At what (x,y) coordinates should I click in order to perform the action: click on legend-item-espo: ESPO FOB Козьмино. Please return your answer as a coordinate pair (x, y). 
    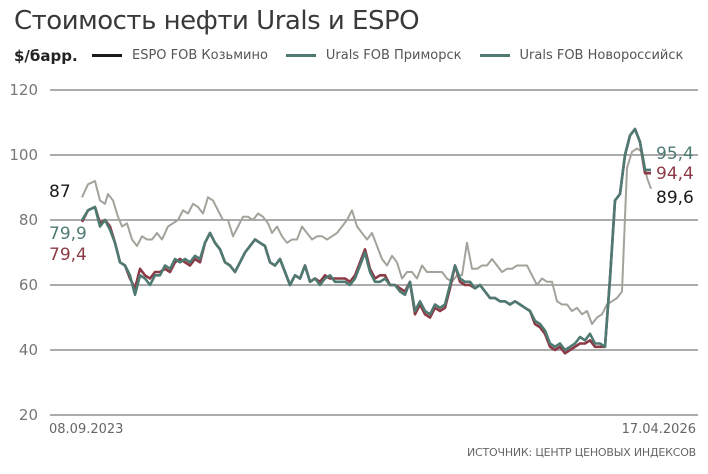
    Looking at the image, I should click on (180, 55).